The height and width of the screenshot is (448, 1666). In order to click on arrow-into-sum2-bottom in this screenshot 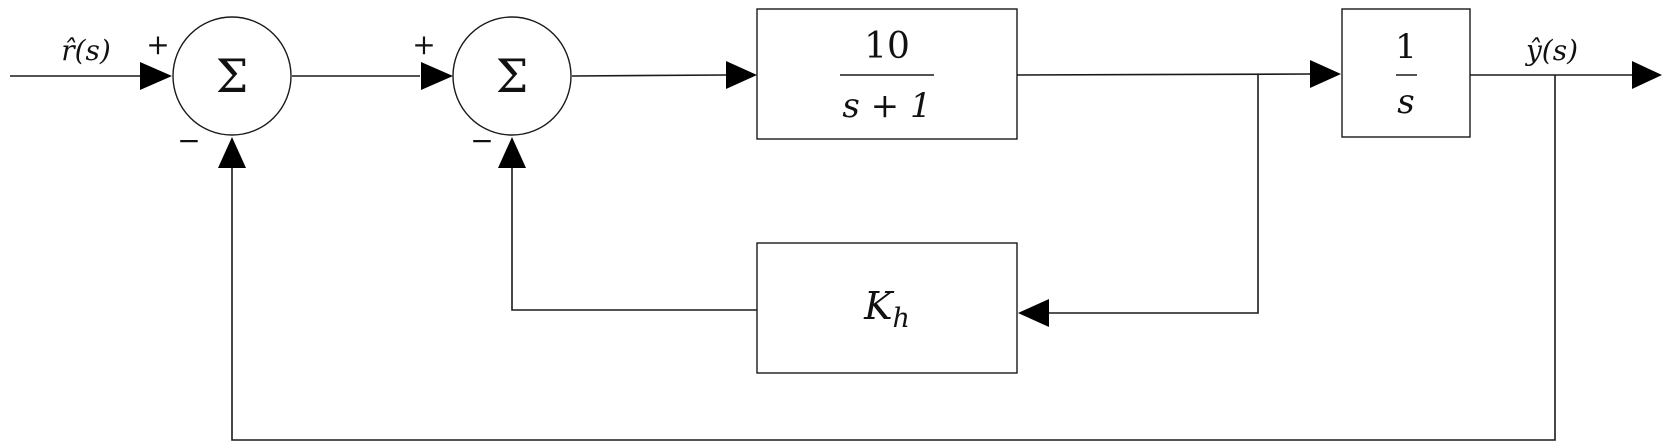, I will do `click(512, 152)`.